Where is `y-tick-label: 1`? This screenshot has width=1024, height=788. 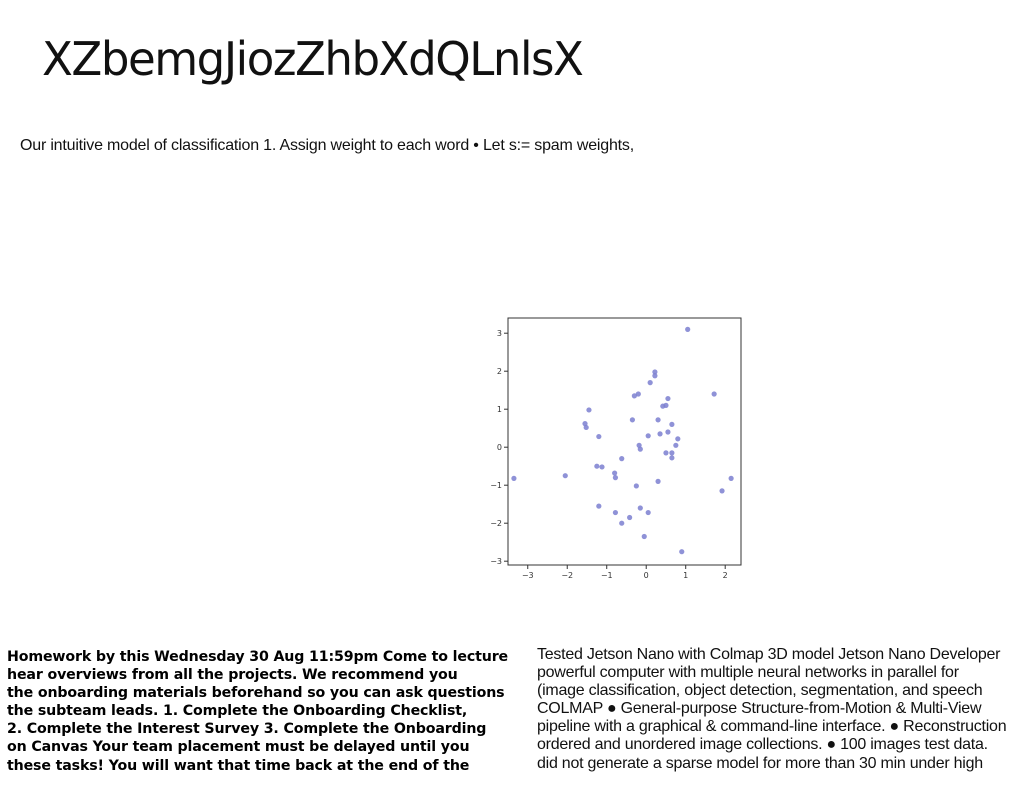
y-tick-label: 1 is located at coordinates (499, 409).